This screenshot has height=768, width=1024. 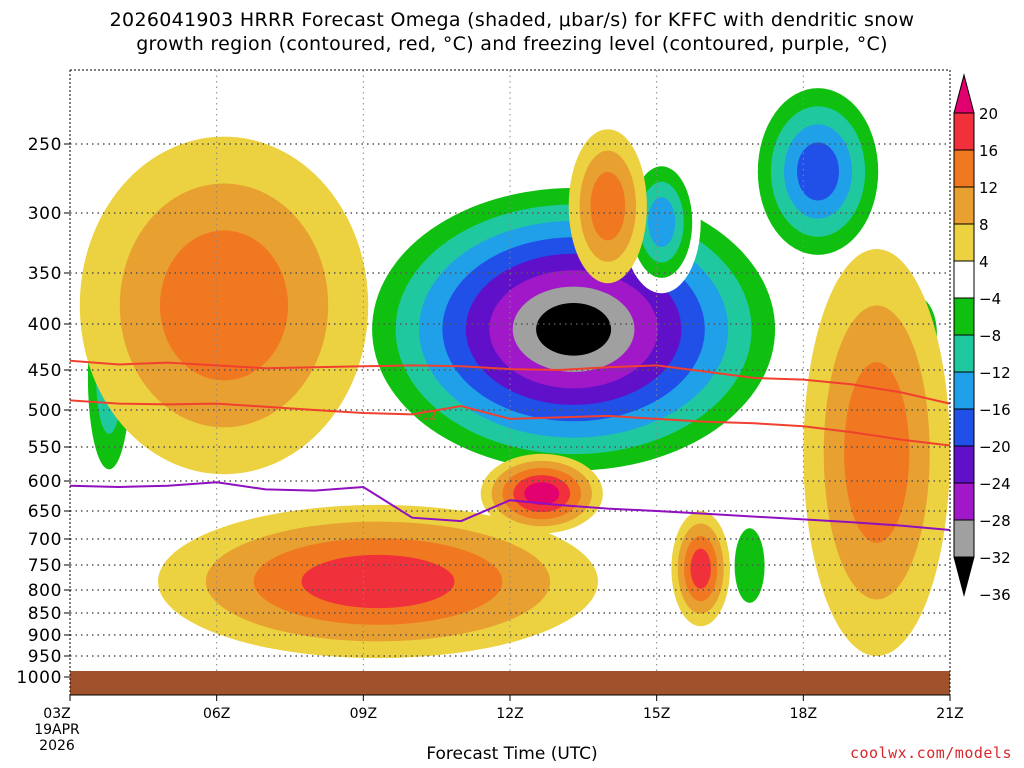 I want to click on y-tick-label-800: 800, so click(x=45, y=591).